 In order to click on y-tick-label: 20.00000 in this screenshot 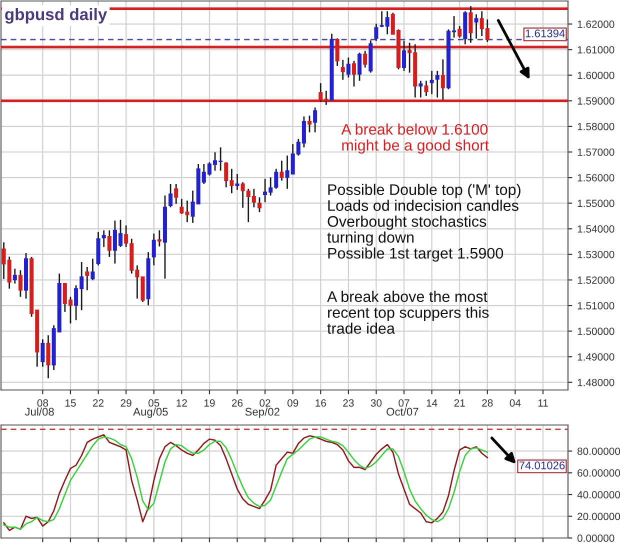, I will do `click(599, 516)`.